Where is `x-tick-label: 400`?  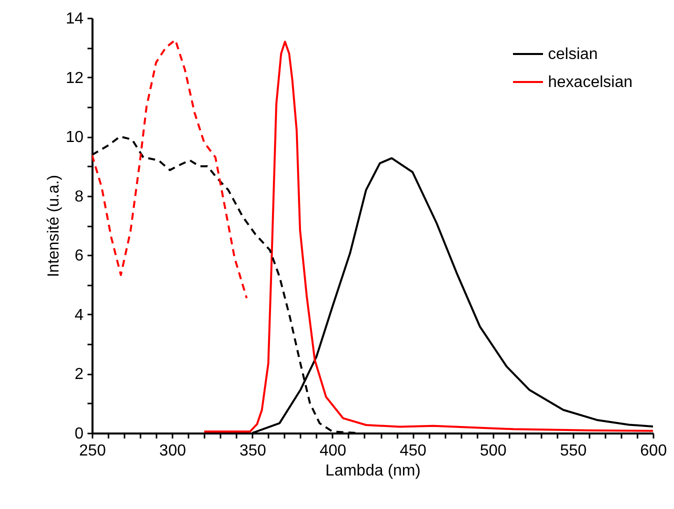 x-tick-label: 400 is located at coordinates (333, 451).